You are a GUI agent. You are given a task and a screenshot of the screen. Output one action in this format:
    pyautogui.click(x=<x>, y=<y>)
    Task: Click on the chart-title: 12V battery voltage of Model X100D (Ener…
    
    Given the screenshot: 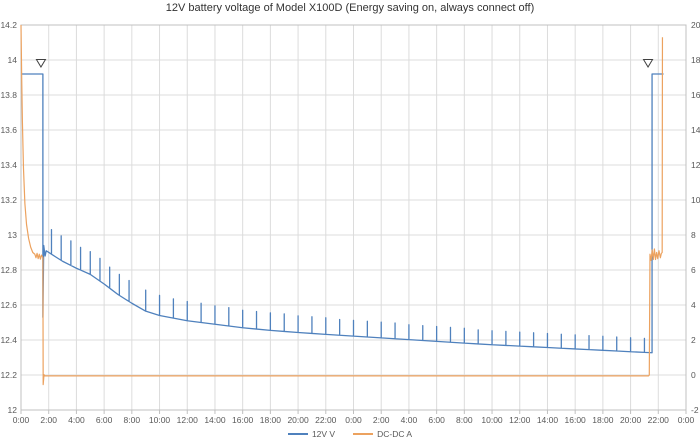 What is the action you would take?
    pyautogui.click(x=350, y=8)
    